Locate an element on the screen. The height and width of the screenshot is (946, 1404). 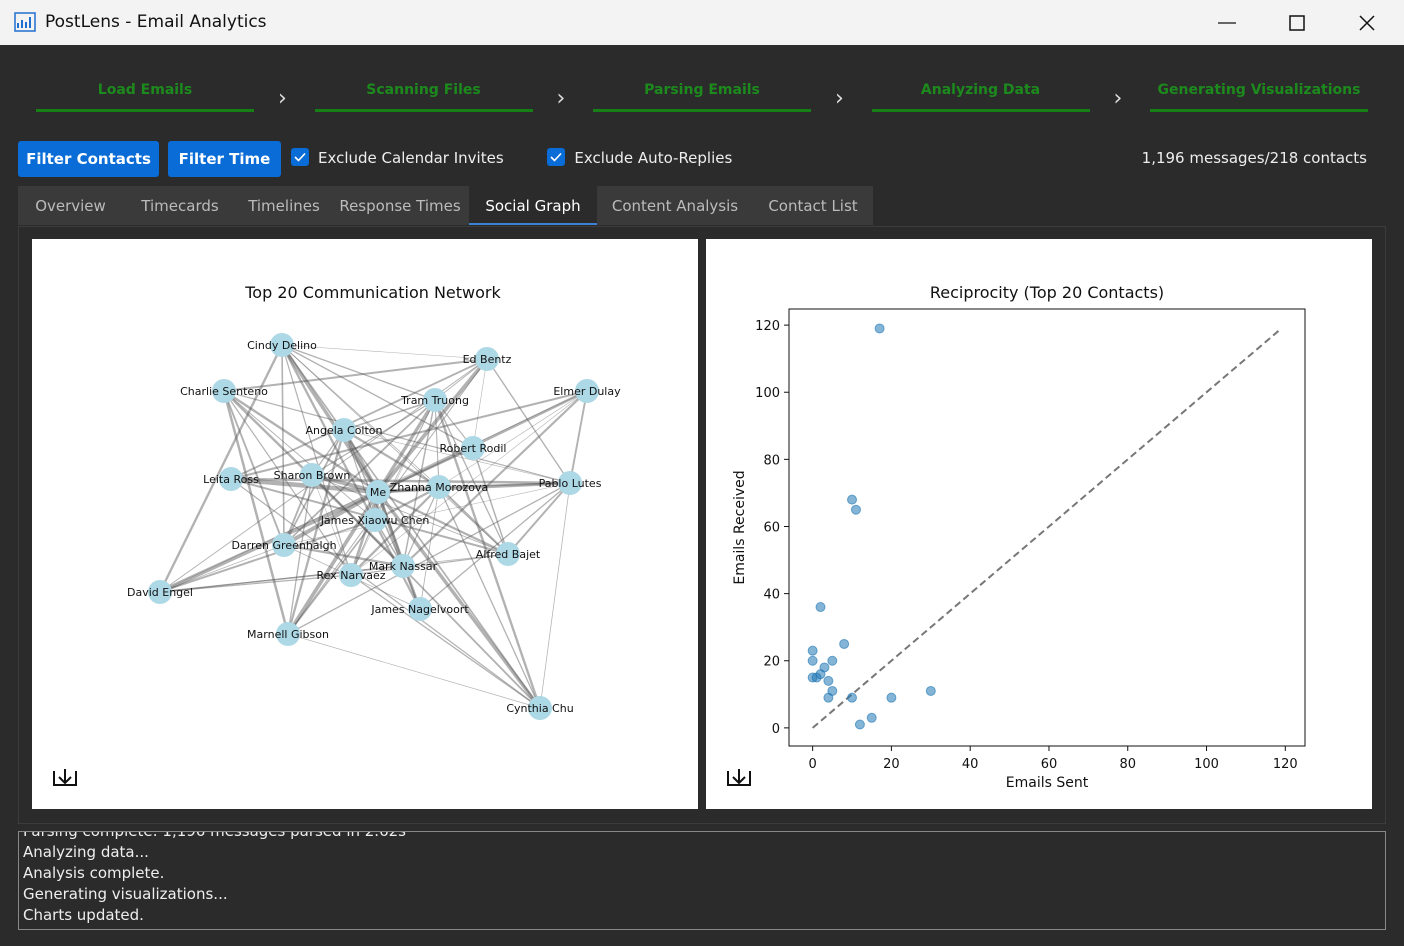
x-axis-label: Emails Sent is located at coordinates (1047, 783).